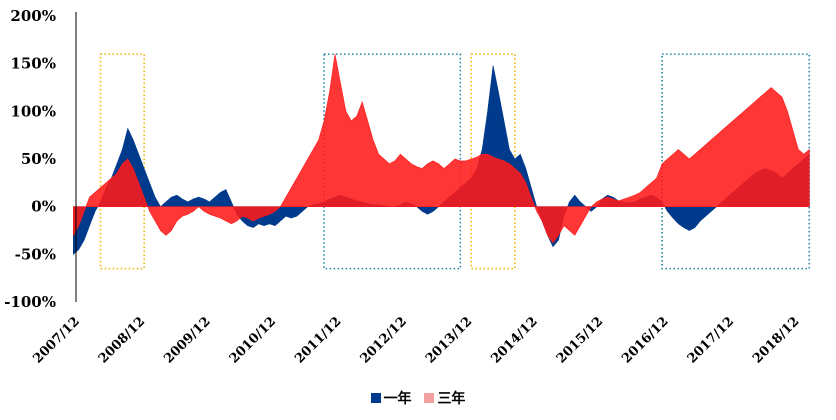 The image size is (836, 420). What do you see at coordinates (397, 399) in the screenshot?
I see `legend-label-one-year: 一年` at bounding box center [397, 399].